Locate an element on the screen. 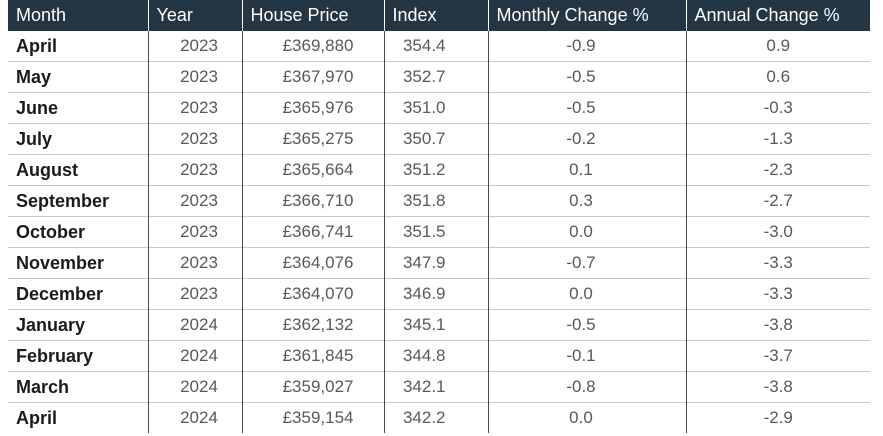 The image size is (883, 436). cell-house-price: £366,741 is located at coordinates (313, 232).